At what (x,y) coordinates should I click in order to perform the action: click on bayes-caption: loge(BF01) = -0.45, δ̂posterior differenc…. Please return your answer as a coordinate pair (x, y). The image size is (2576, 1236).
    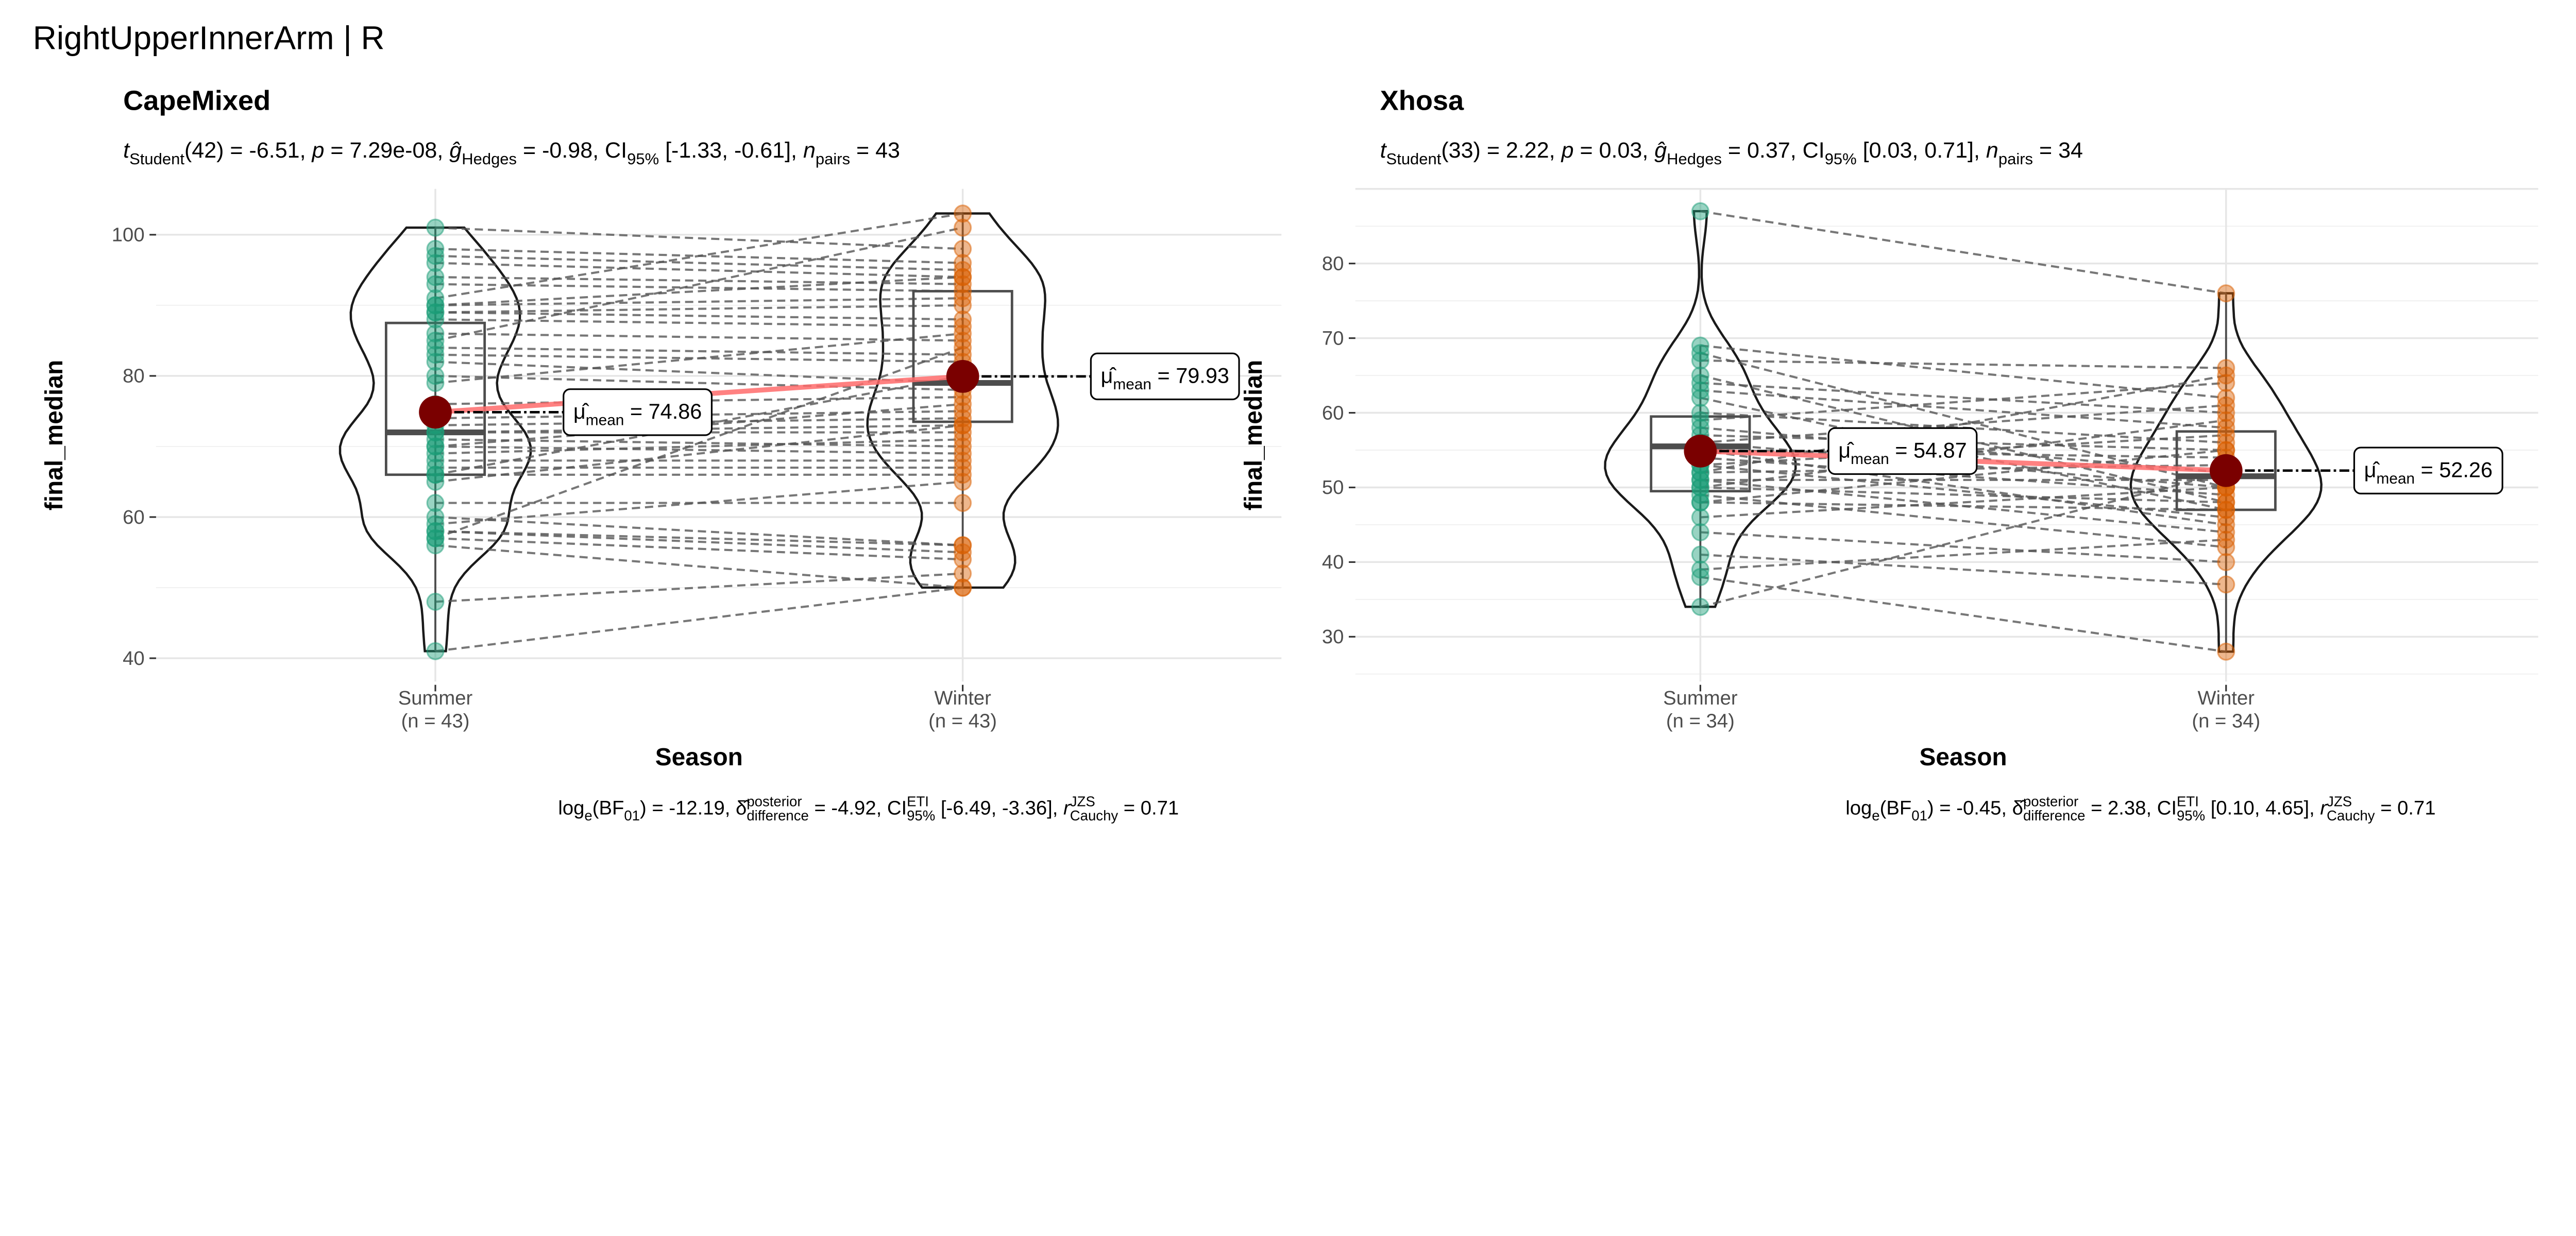
    Looking at the image, I should click on (2140, 809).